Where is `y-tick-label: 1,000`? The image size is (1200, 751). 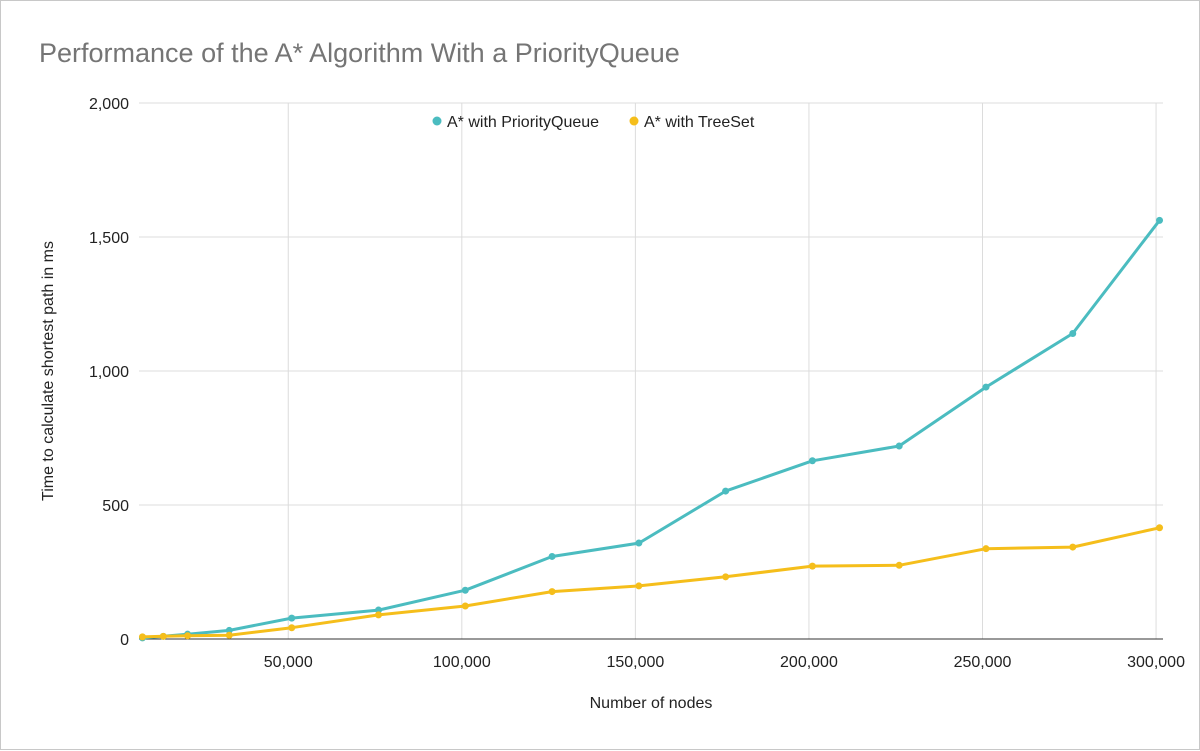 y-tick-label: 1,000 is located at coordinates (109, 372).